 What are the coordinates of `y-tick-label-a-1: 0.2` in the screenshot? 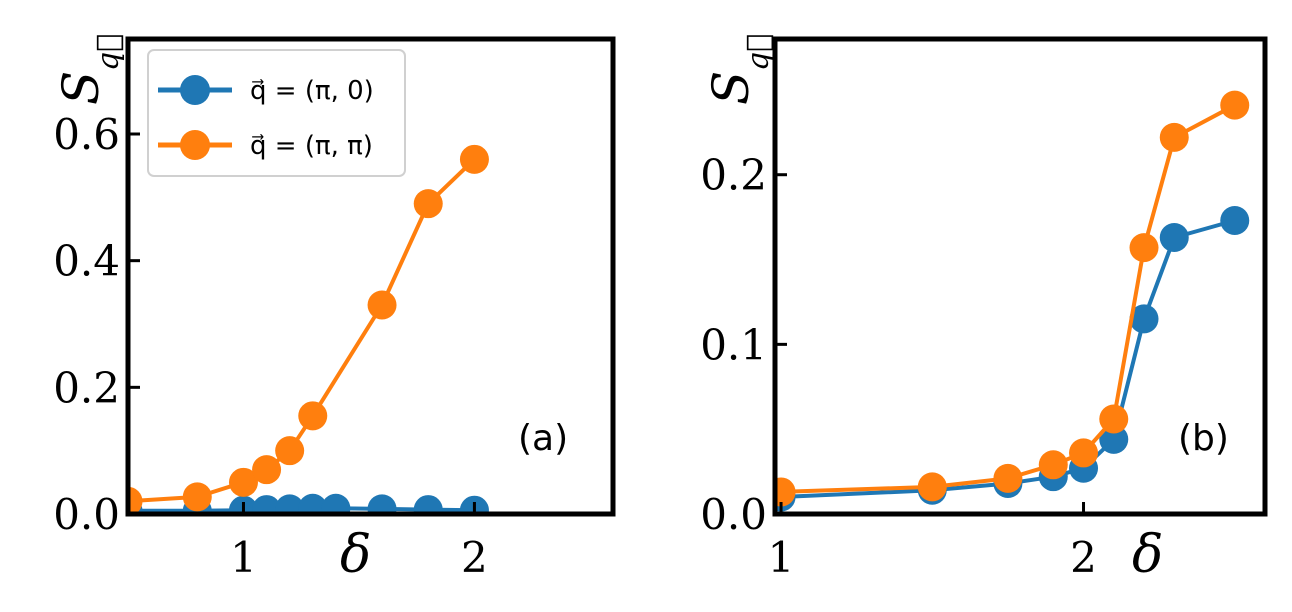 It's located at (86, 387).